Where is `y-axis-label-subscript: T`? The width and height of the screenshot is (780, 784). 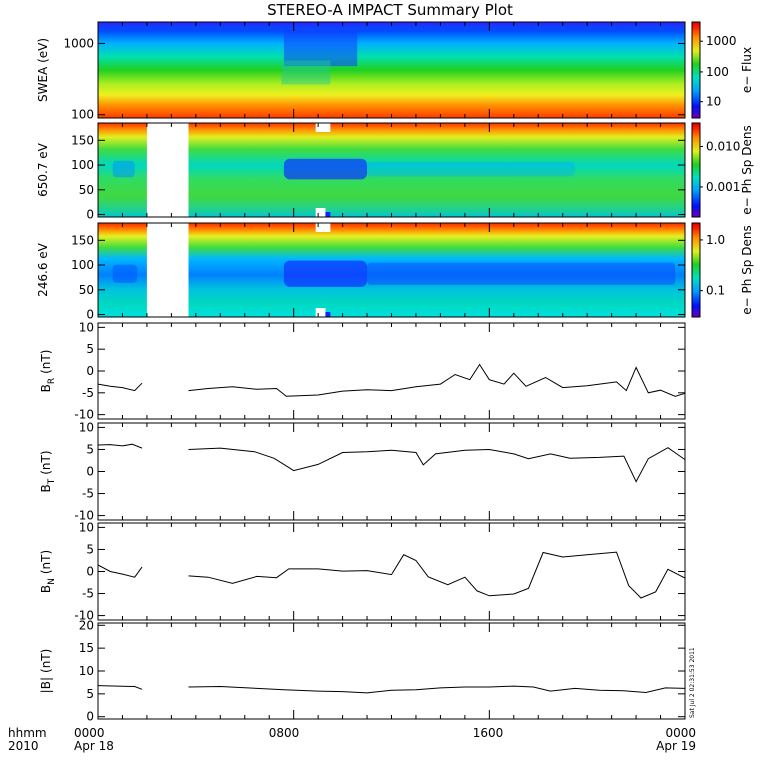 y-axis-label-subscript: T is located at coordinates (52, 481).